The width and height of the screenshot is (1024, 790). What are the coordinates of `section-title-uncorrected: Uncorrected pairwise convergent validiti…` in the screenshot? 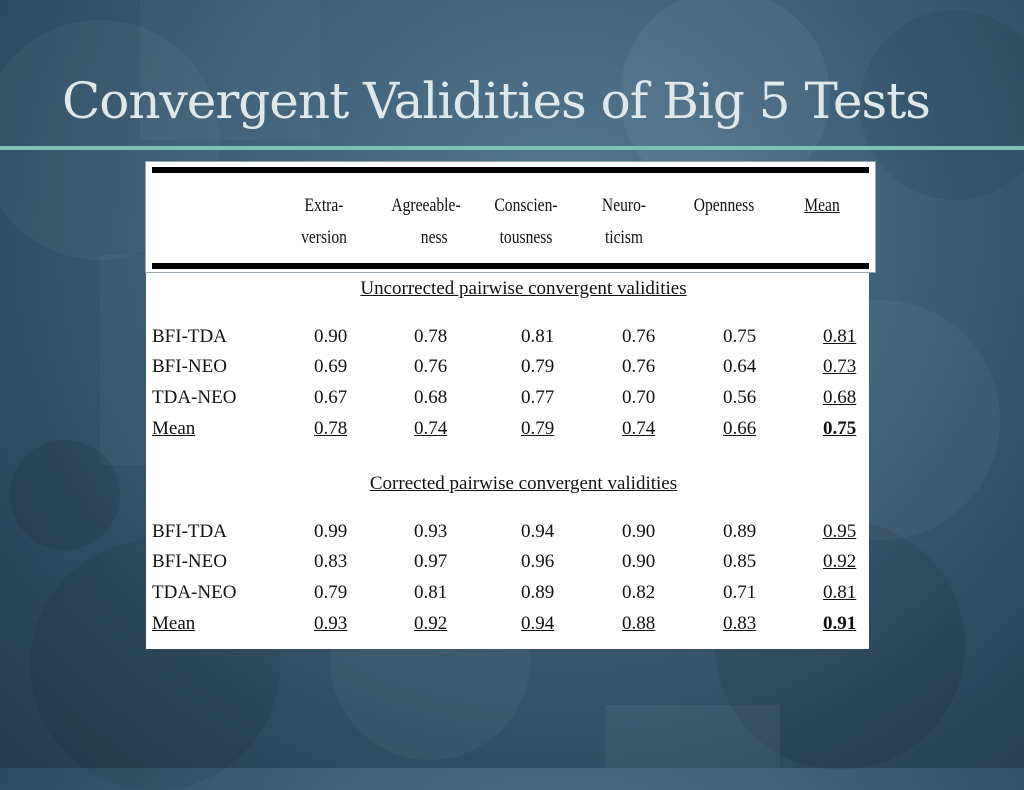 It's located at (523, 288).